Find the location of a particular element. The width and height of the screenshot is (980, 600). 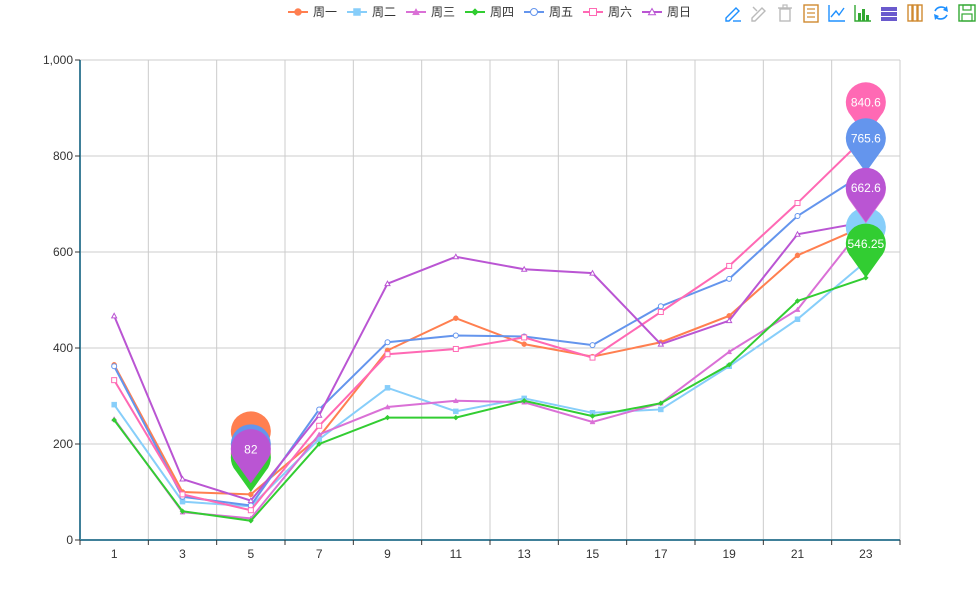

legend-label: 周四 is located at coordinates (502, 12).